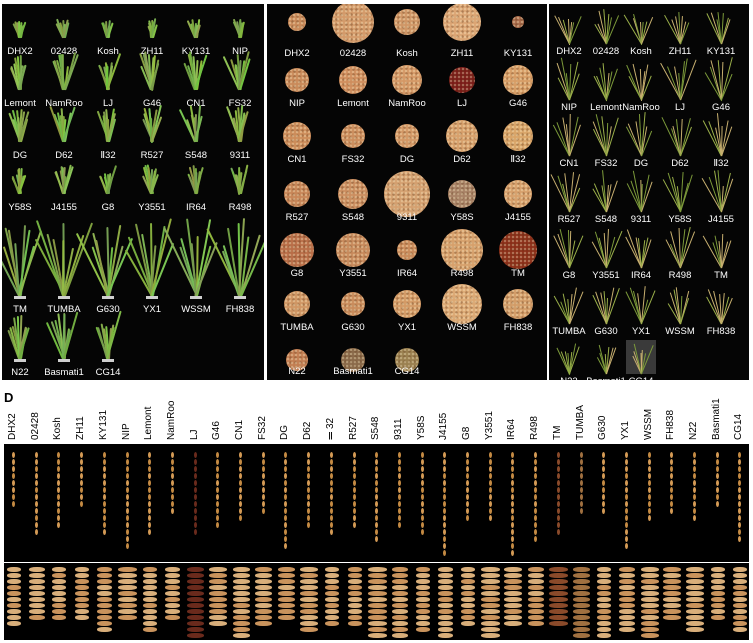 This screenshot has width=753, height=643. What do you see at coordinates (196, 51) in the screenshot?
I see `plant-label: KY131` at bounding box center [196, 51].